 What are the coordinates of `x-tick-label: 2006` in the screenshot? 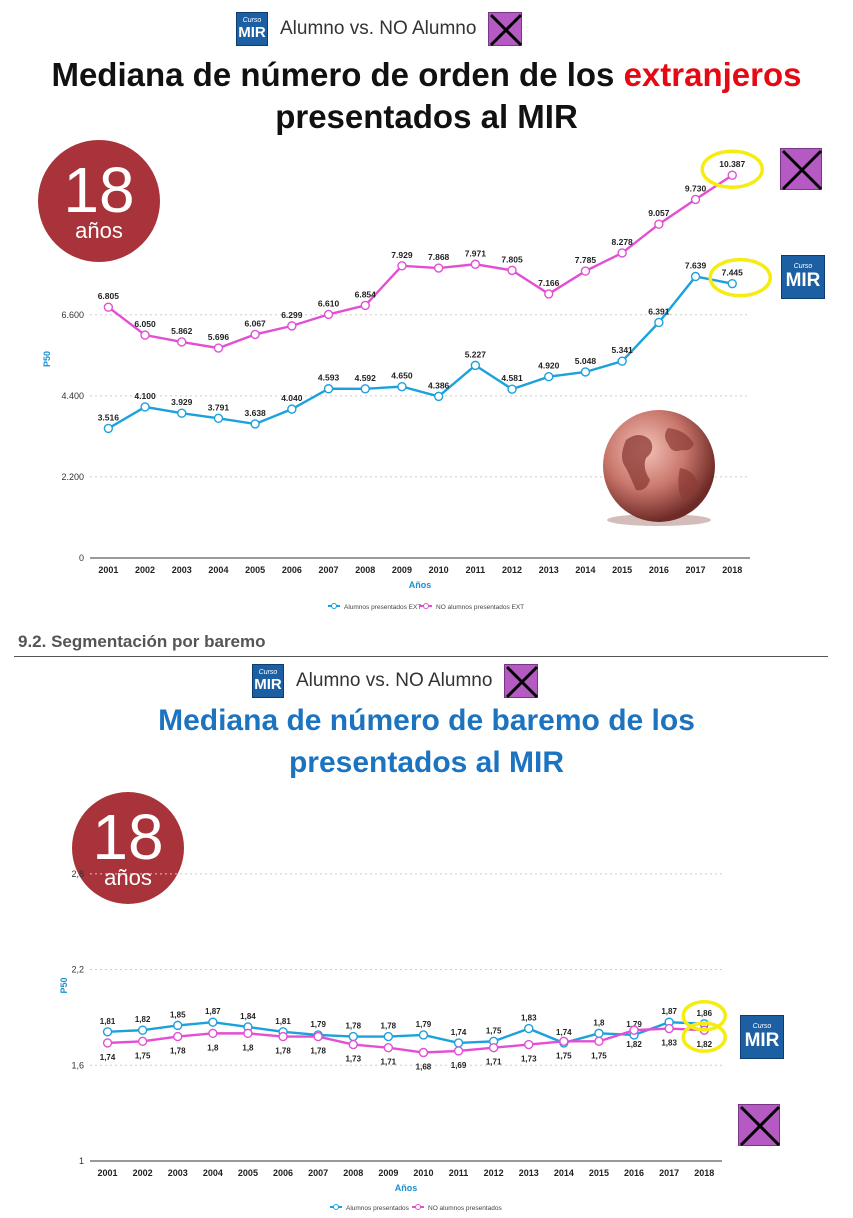 It's located at (292, 570).